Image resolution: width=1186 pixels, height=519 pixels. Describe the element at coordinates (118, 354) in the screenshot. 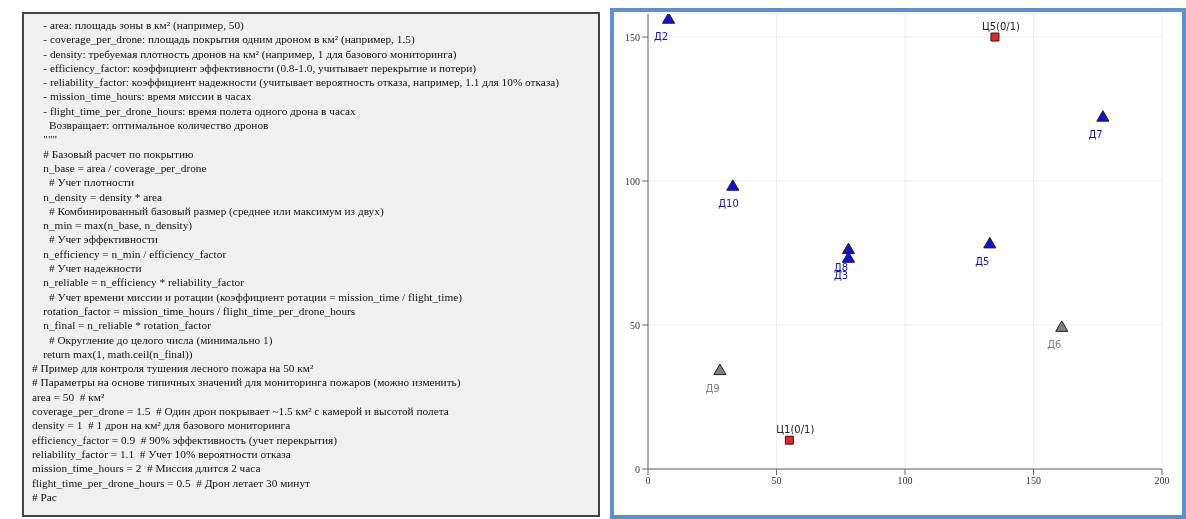

I see `text: return max(1, math.ceil(n_final))` at that location.